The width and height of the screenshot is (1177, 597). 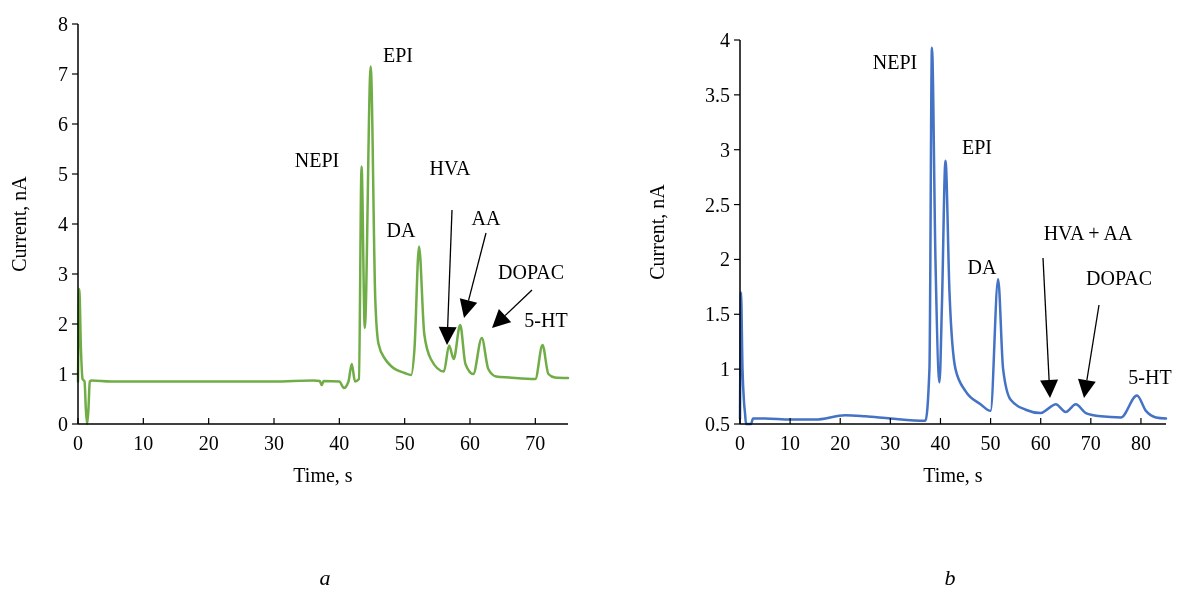 I want to click on x-tick-label: 80, so click(x=1140, y=443).